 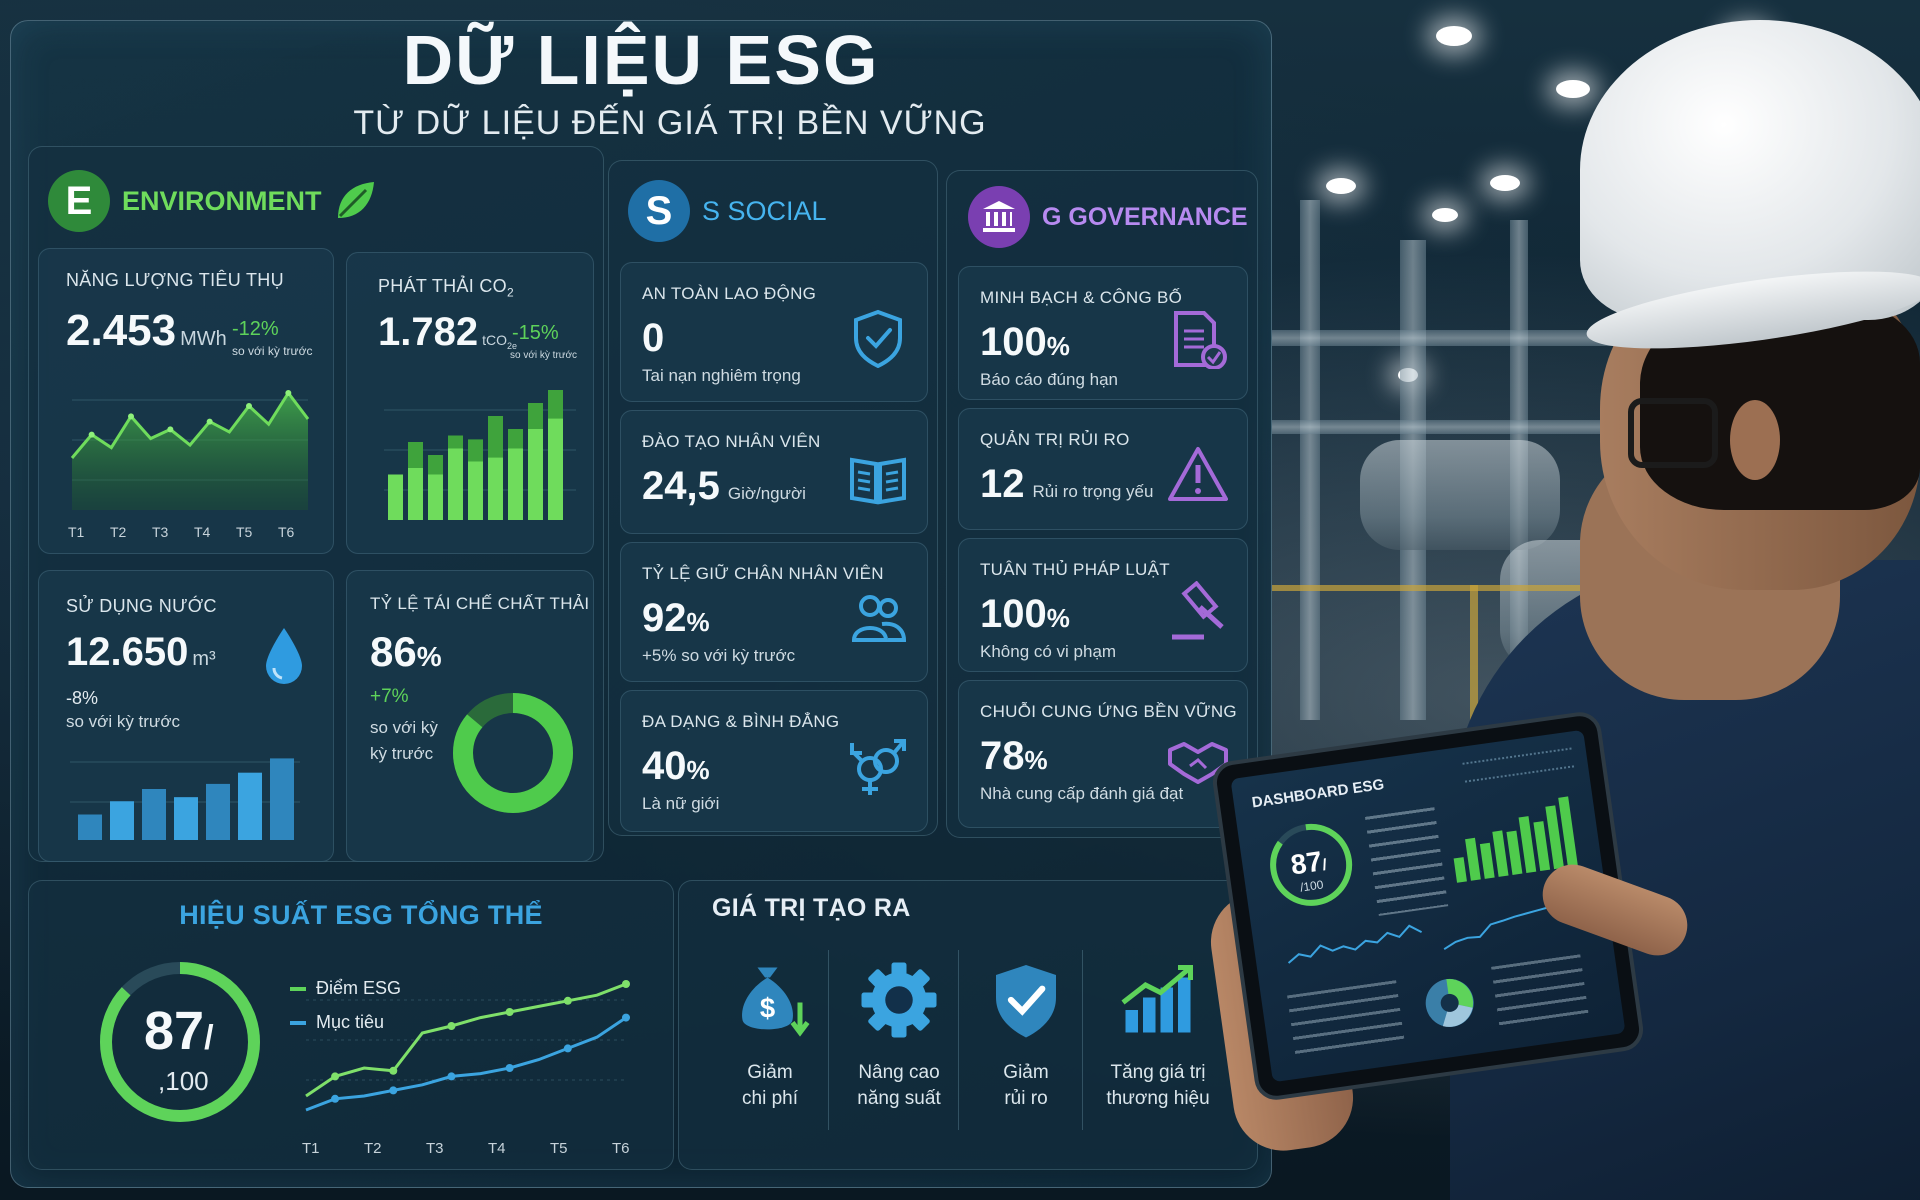 I want to click on social-kpi-number: 40, so click(x=664, y=766).